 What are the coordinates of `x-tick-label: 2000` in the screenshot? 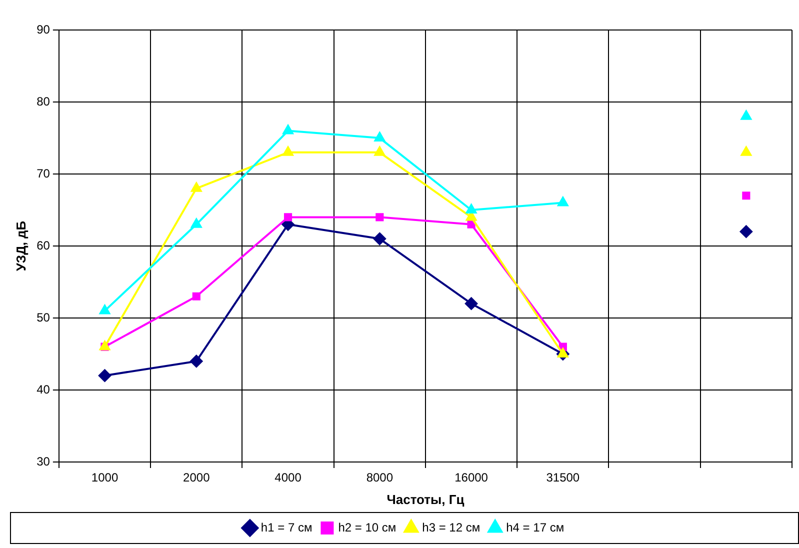 It's located at (196, 477).